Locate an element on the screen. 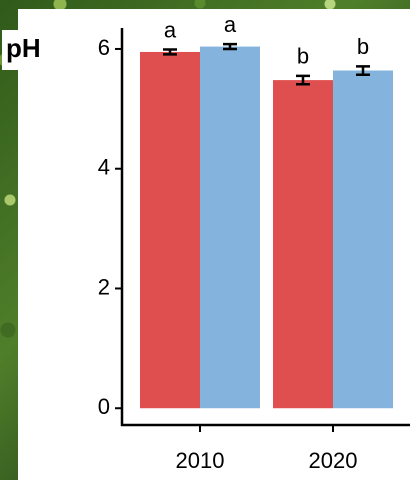 This screenshot has width=410, height=480. y-tick-label: 6 is located at coordinates (104, 47).